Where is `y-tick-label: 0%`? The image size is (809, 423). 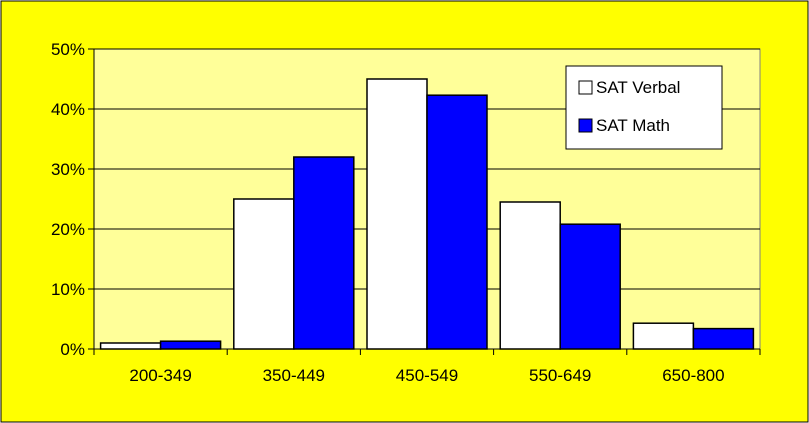 y-tick-label: 0% is located at coordinates (72, 349).